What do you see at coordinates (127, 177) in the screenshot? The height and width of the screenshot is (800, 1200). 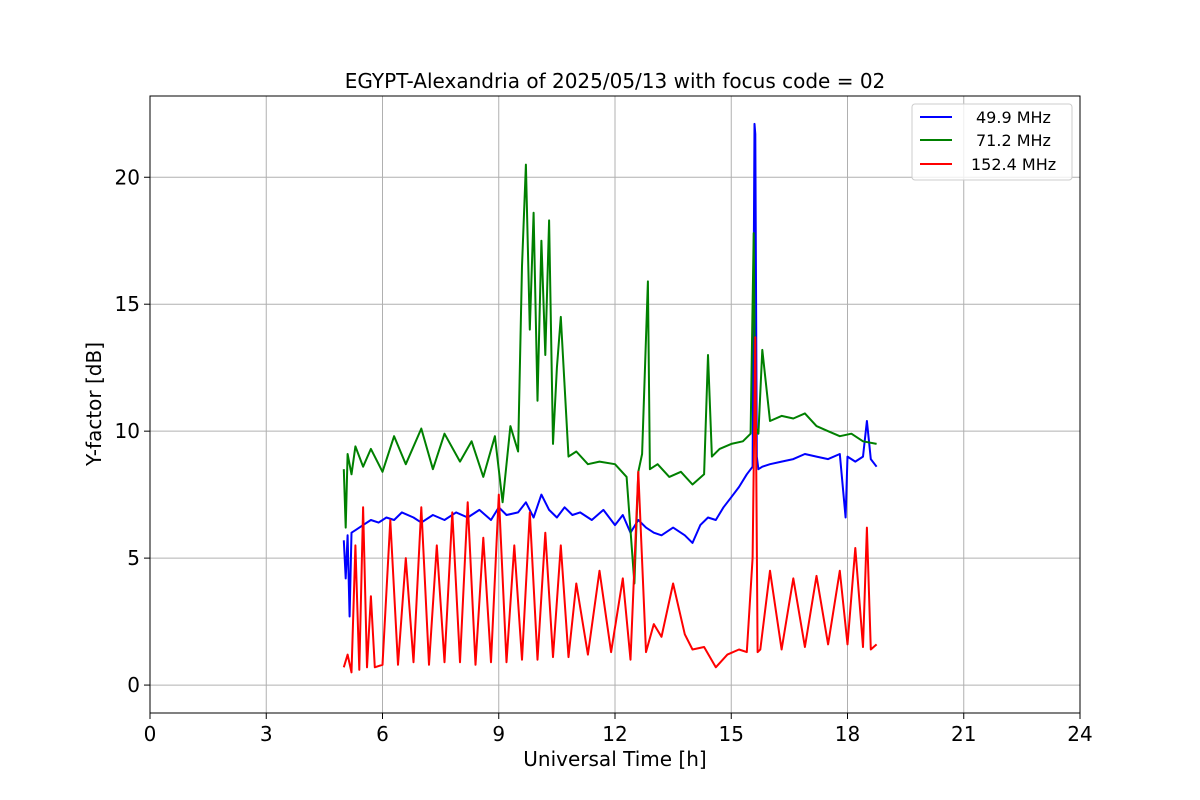 I see `y-tick-label: 20` at bounding box center [127, 177].